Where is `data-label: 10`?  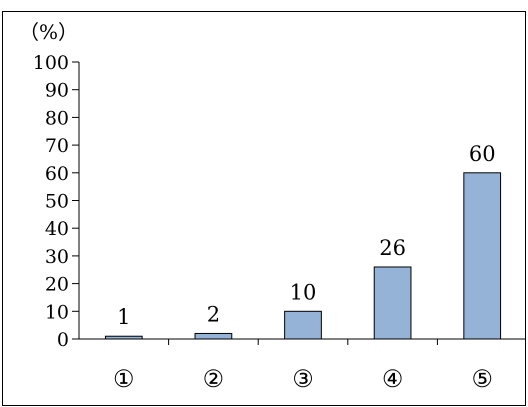
data-label: 10 is located at coordinates (303, 292).